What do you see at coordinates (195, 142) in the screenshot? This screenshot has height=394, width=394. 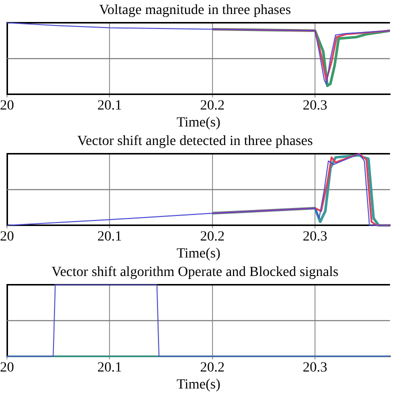 I see `chart-title: Vector shift angle detected in three phases` at bounding box center [195, 142].